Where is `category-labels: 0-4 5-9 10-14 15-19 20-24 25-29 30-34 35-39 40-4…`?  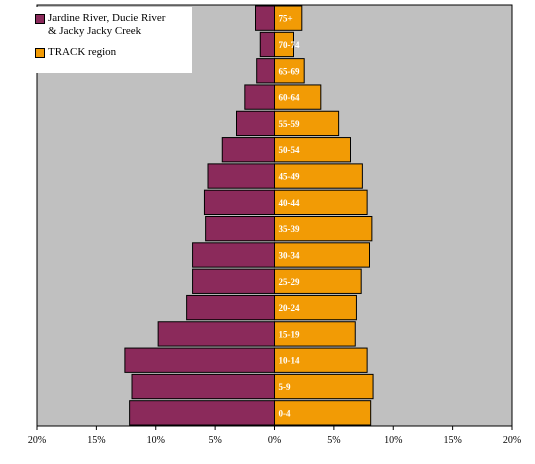
category-labels: 0-4 5-9 10-14 15-19 20-24 25-29 30-34 35-39 40-4… is located at coordinates (289, 216).